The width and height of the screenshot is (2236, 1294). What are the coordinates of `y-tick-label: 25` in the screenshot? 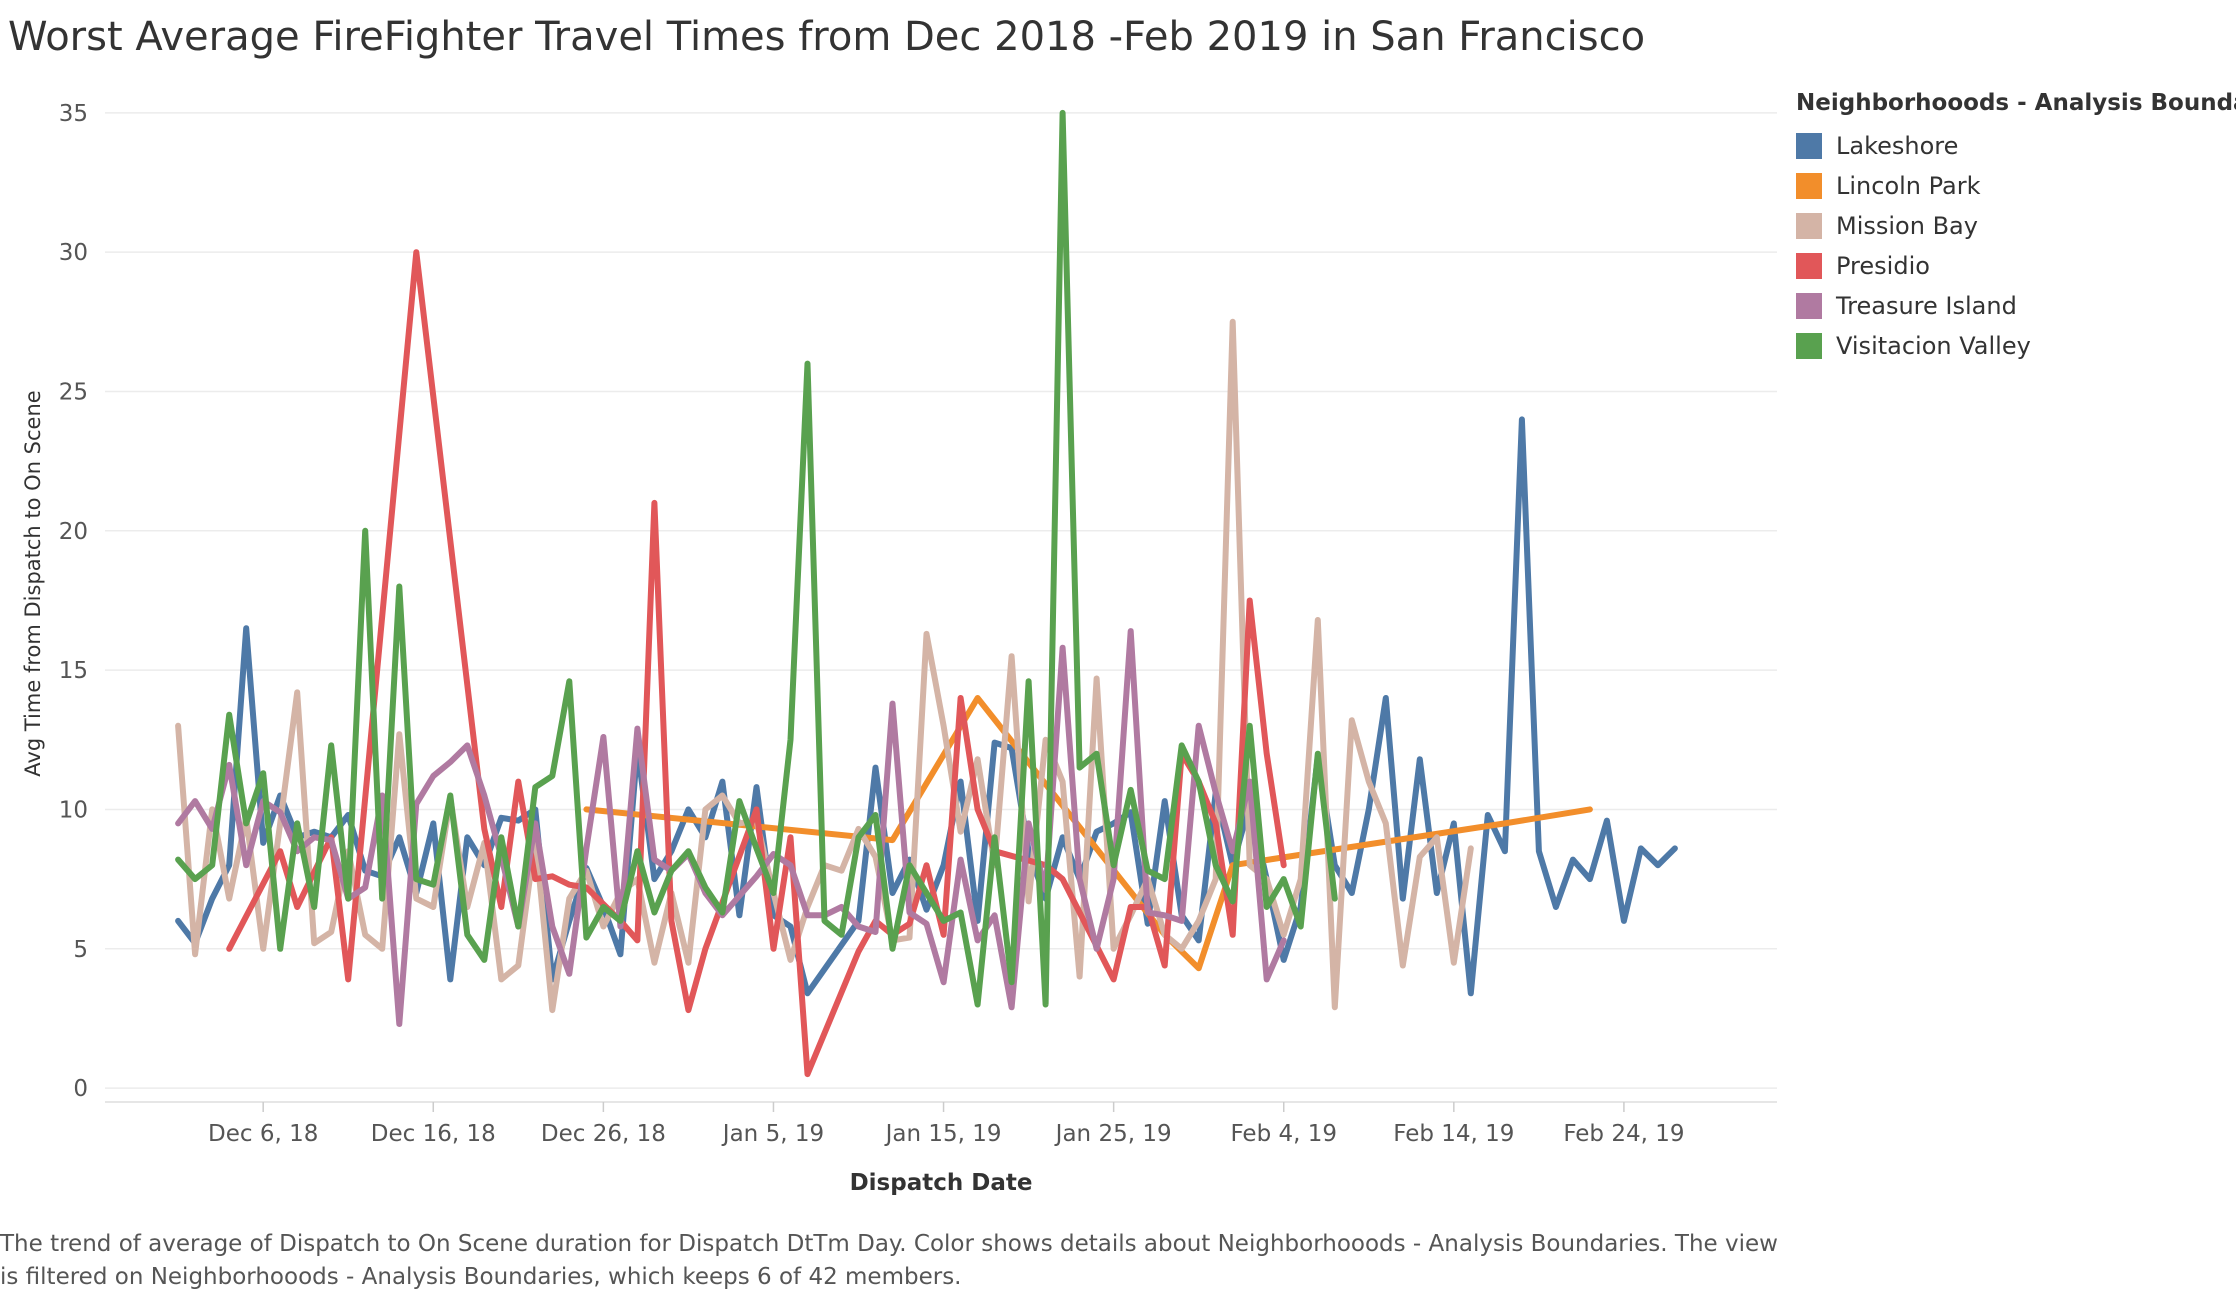 It's located at (73, 392).